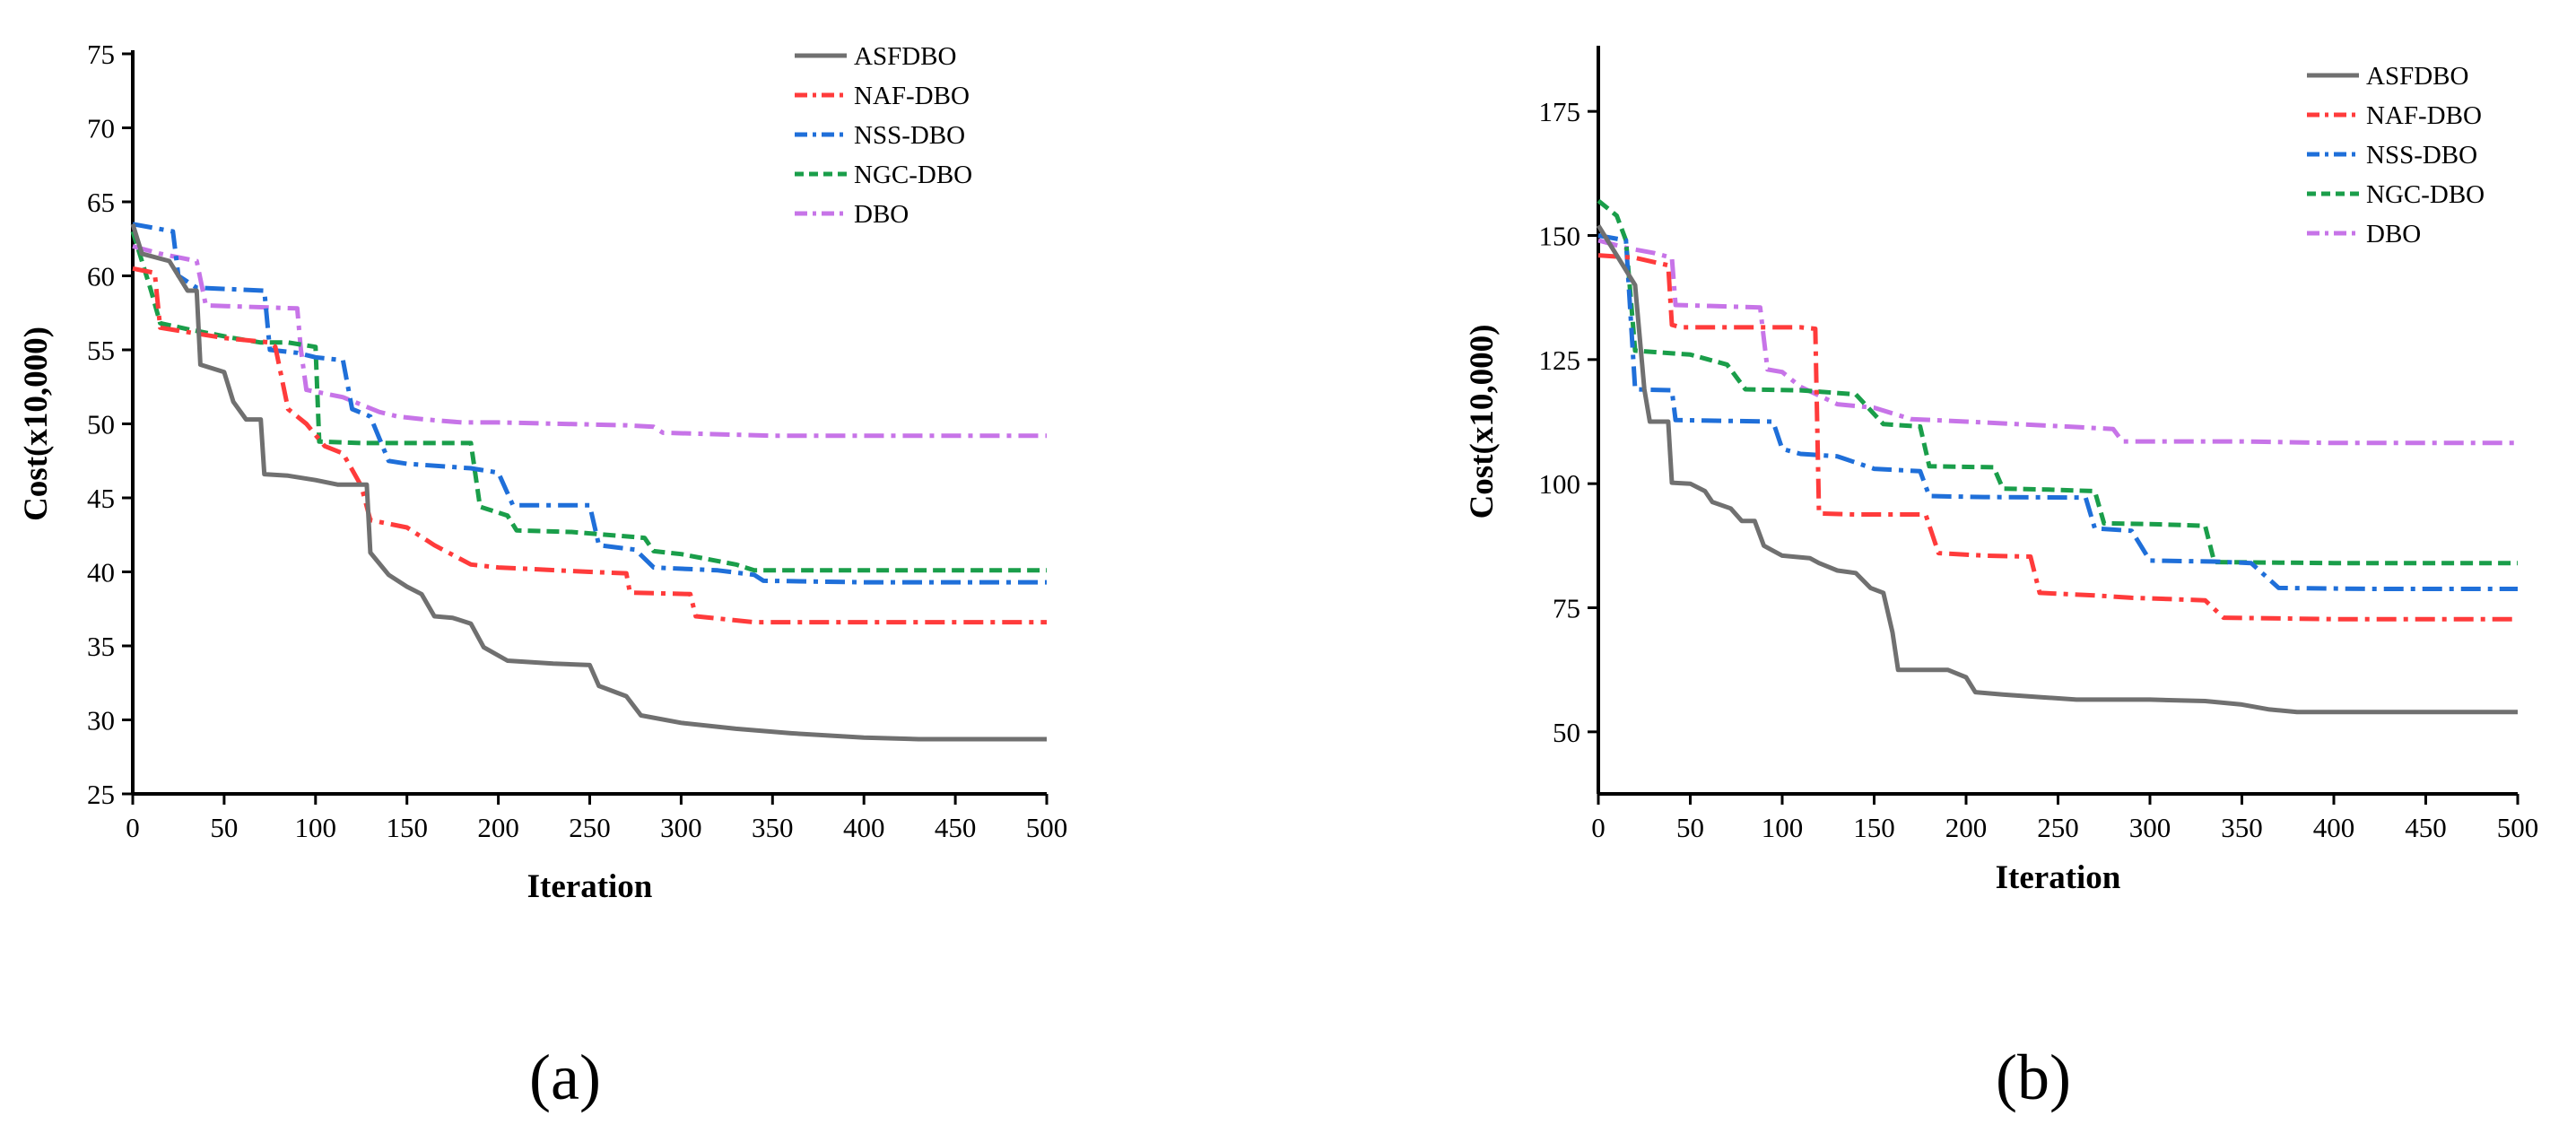 This screenshot has height=1124, width=2576. What do you see at coordinates (2424, 115) in the screenshot?
I see `legend-label-naf-dbo-b: NAF-DBO` at bounding box center [2424, 115].